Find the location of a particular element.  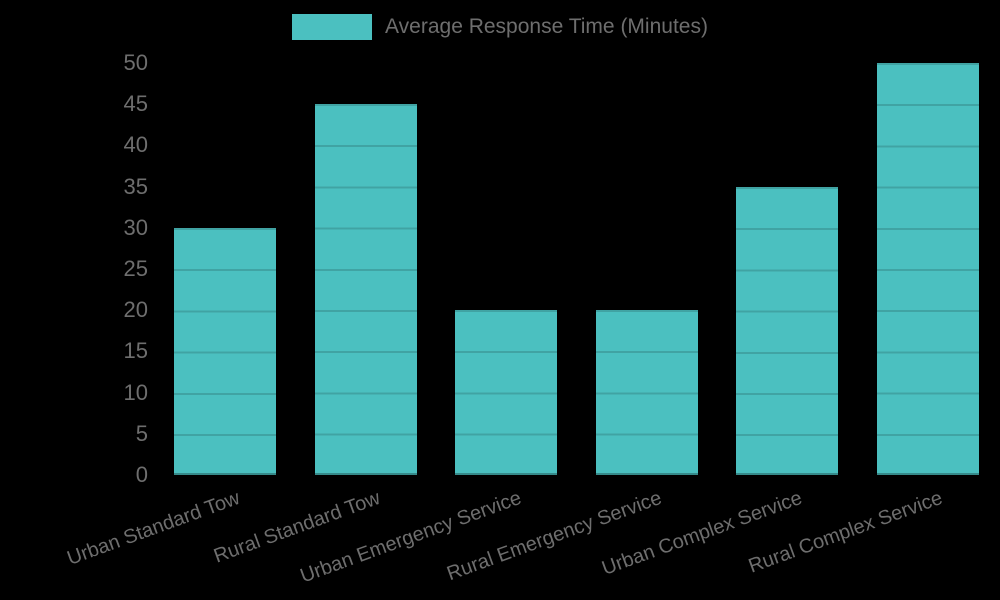

bar-rural-complex-service is located at coordinates (927, 269).